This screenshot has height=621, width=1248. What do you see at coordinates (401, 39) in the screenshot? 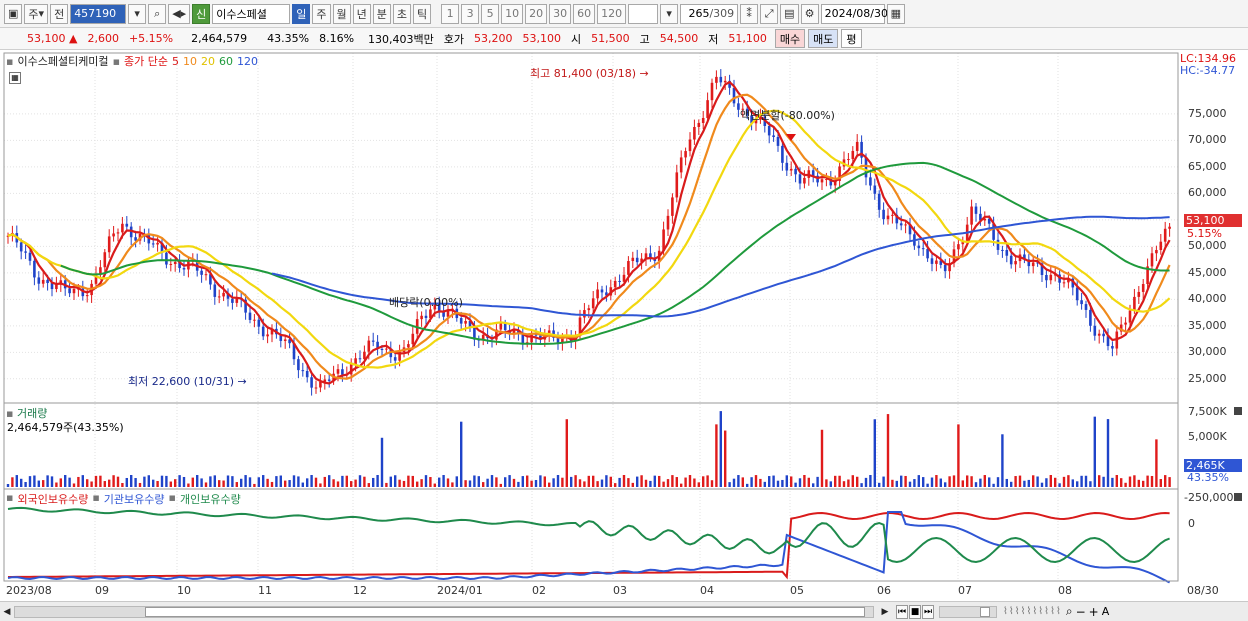
I see `trade-amount: 130,403백만` at bounding box center [401, 39].